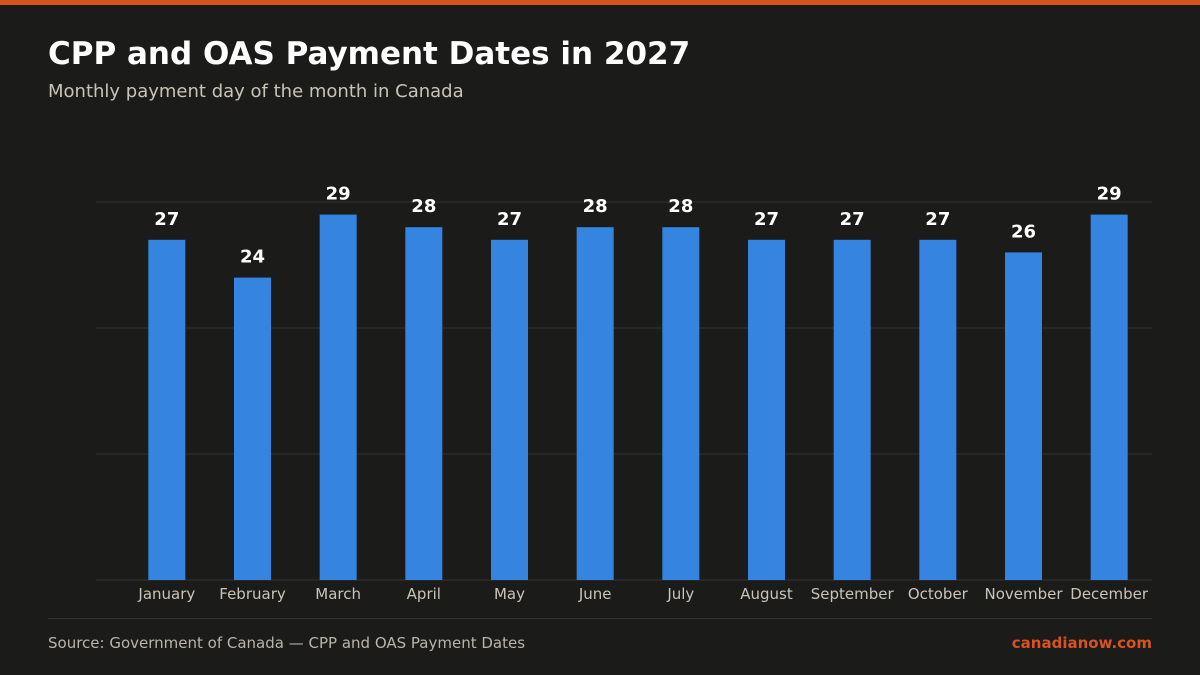 The height and width of the screenshot is (675, 1200). What do you see at coordinates (600, 2) in the screenshot?
I see `accent-top-bar` at bounding box center [600, 2].